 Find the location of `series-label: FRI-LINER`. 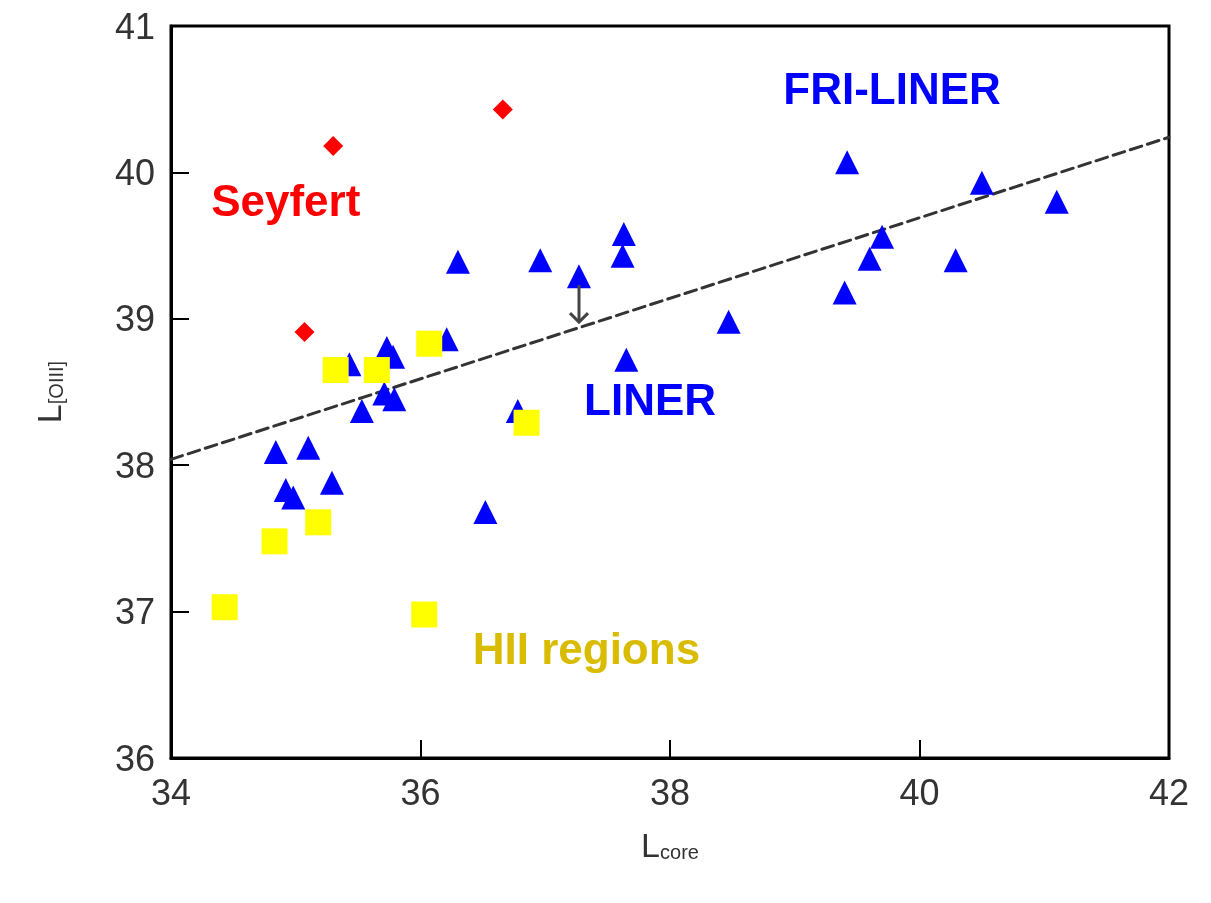

series-label: FRI-LINER is located at coordinates (892, 89).